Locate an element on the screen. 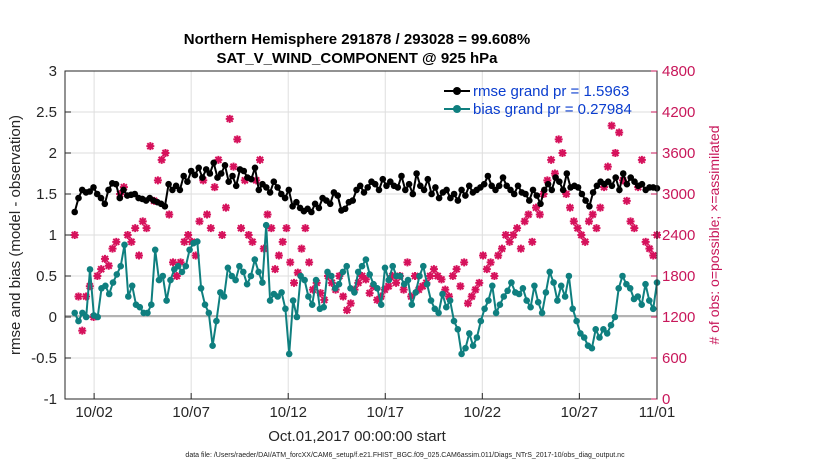  y-right-tick-label: 3600 is located at coordinates (678, 153).